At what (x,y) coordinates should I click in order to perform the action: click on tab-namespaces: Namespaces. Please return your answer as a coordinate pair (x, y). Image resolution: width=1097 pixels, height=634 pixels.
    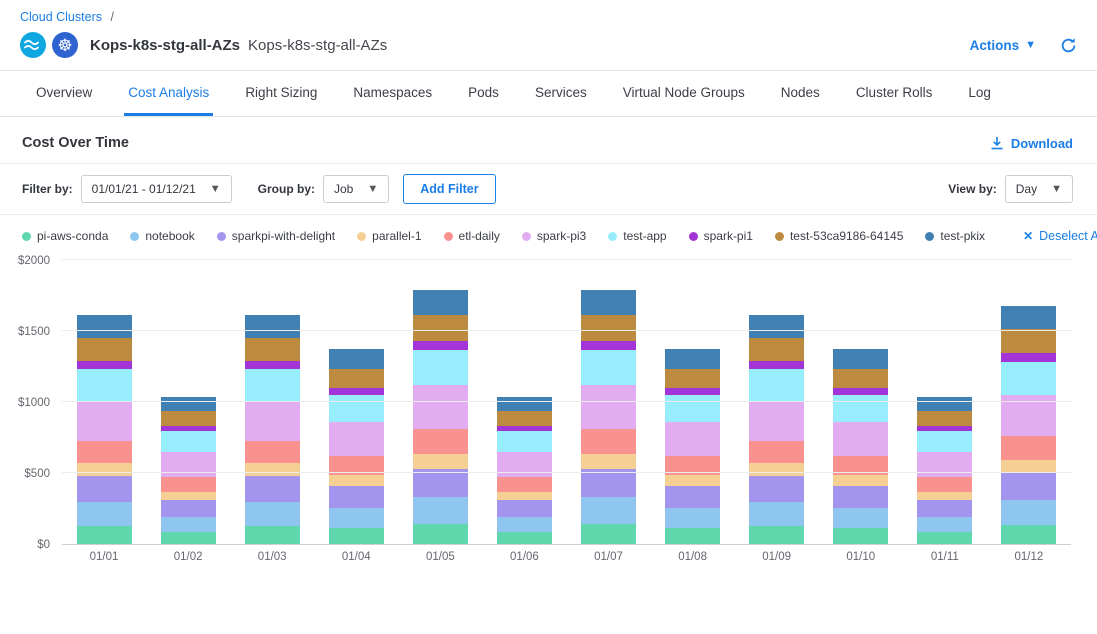
    Looking at the image, I should click on (393, 92).